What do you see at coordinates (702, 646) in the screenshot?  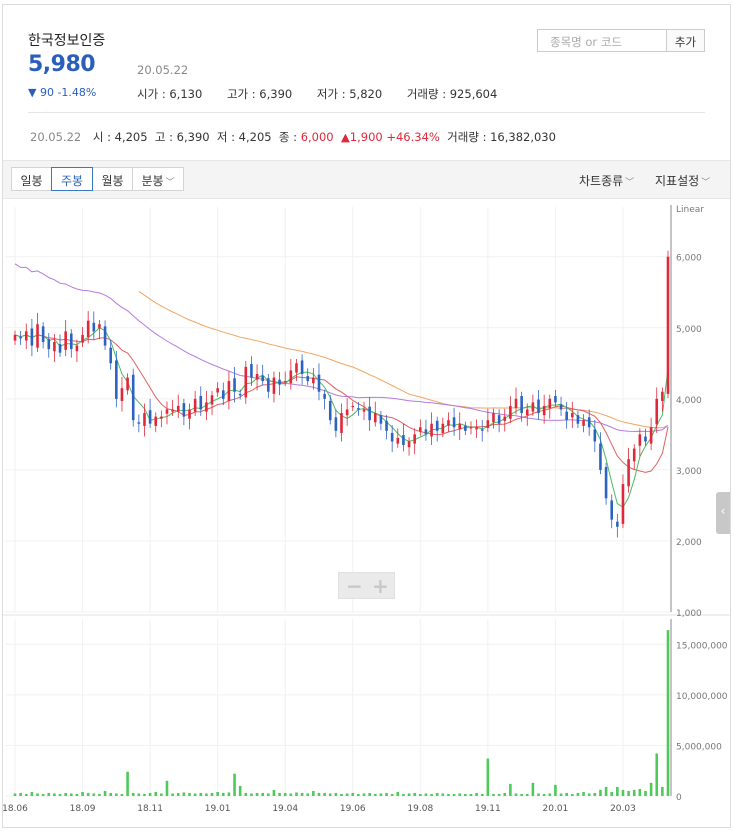 I see `volume-tick-label: 15,000,000` at bounding box center [702, 646].